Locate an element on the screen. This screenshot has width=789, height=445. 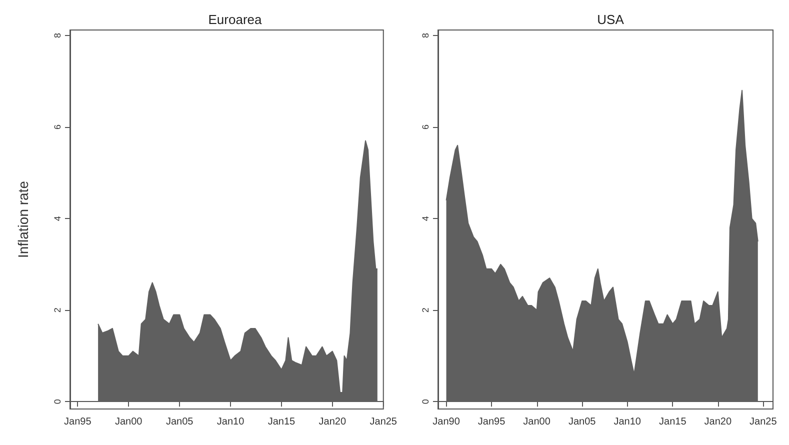
x-tick-label: Jan90 is located at coordinates (446, 422).